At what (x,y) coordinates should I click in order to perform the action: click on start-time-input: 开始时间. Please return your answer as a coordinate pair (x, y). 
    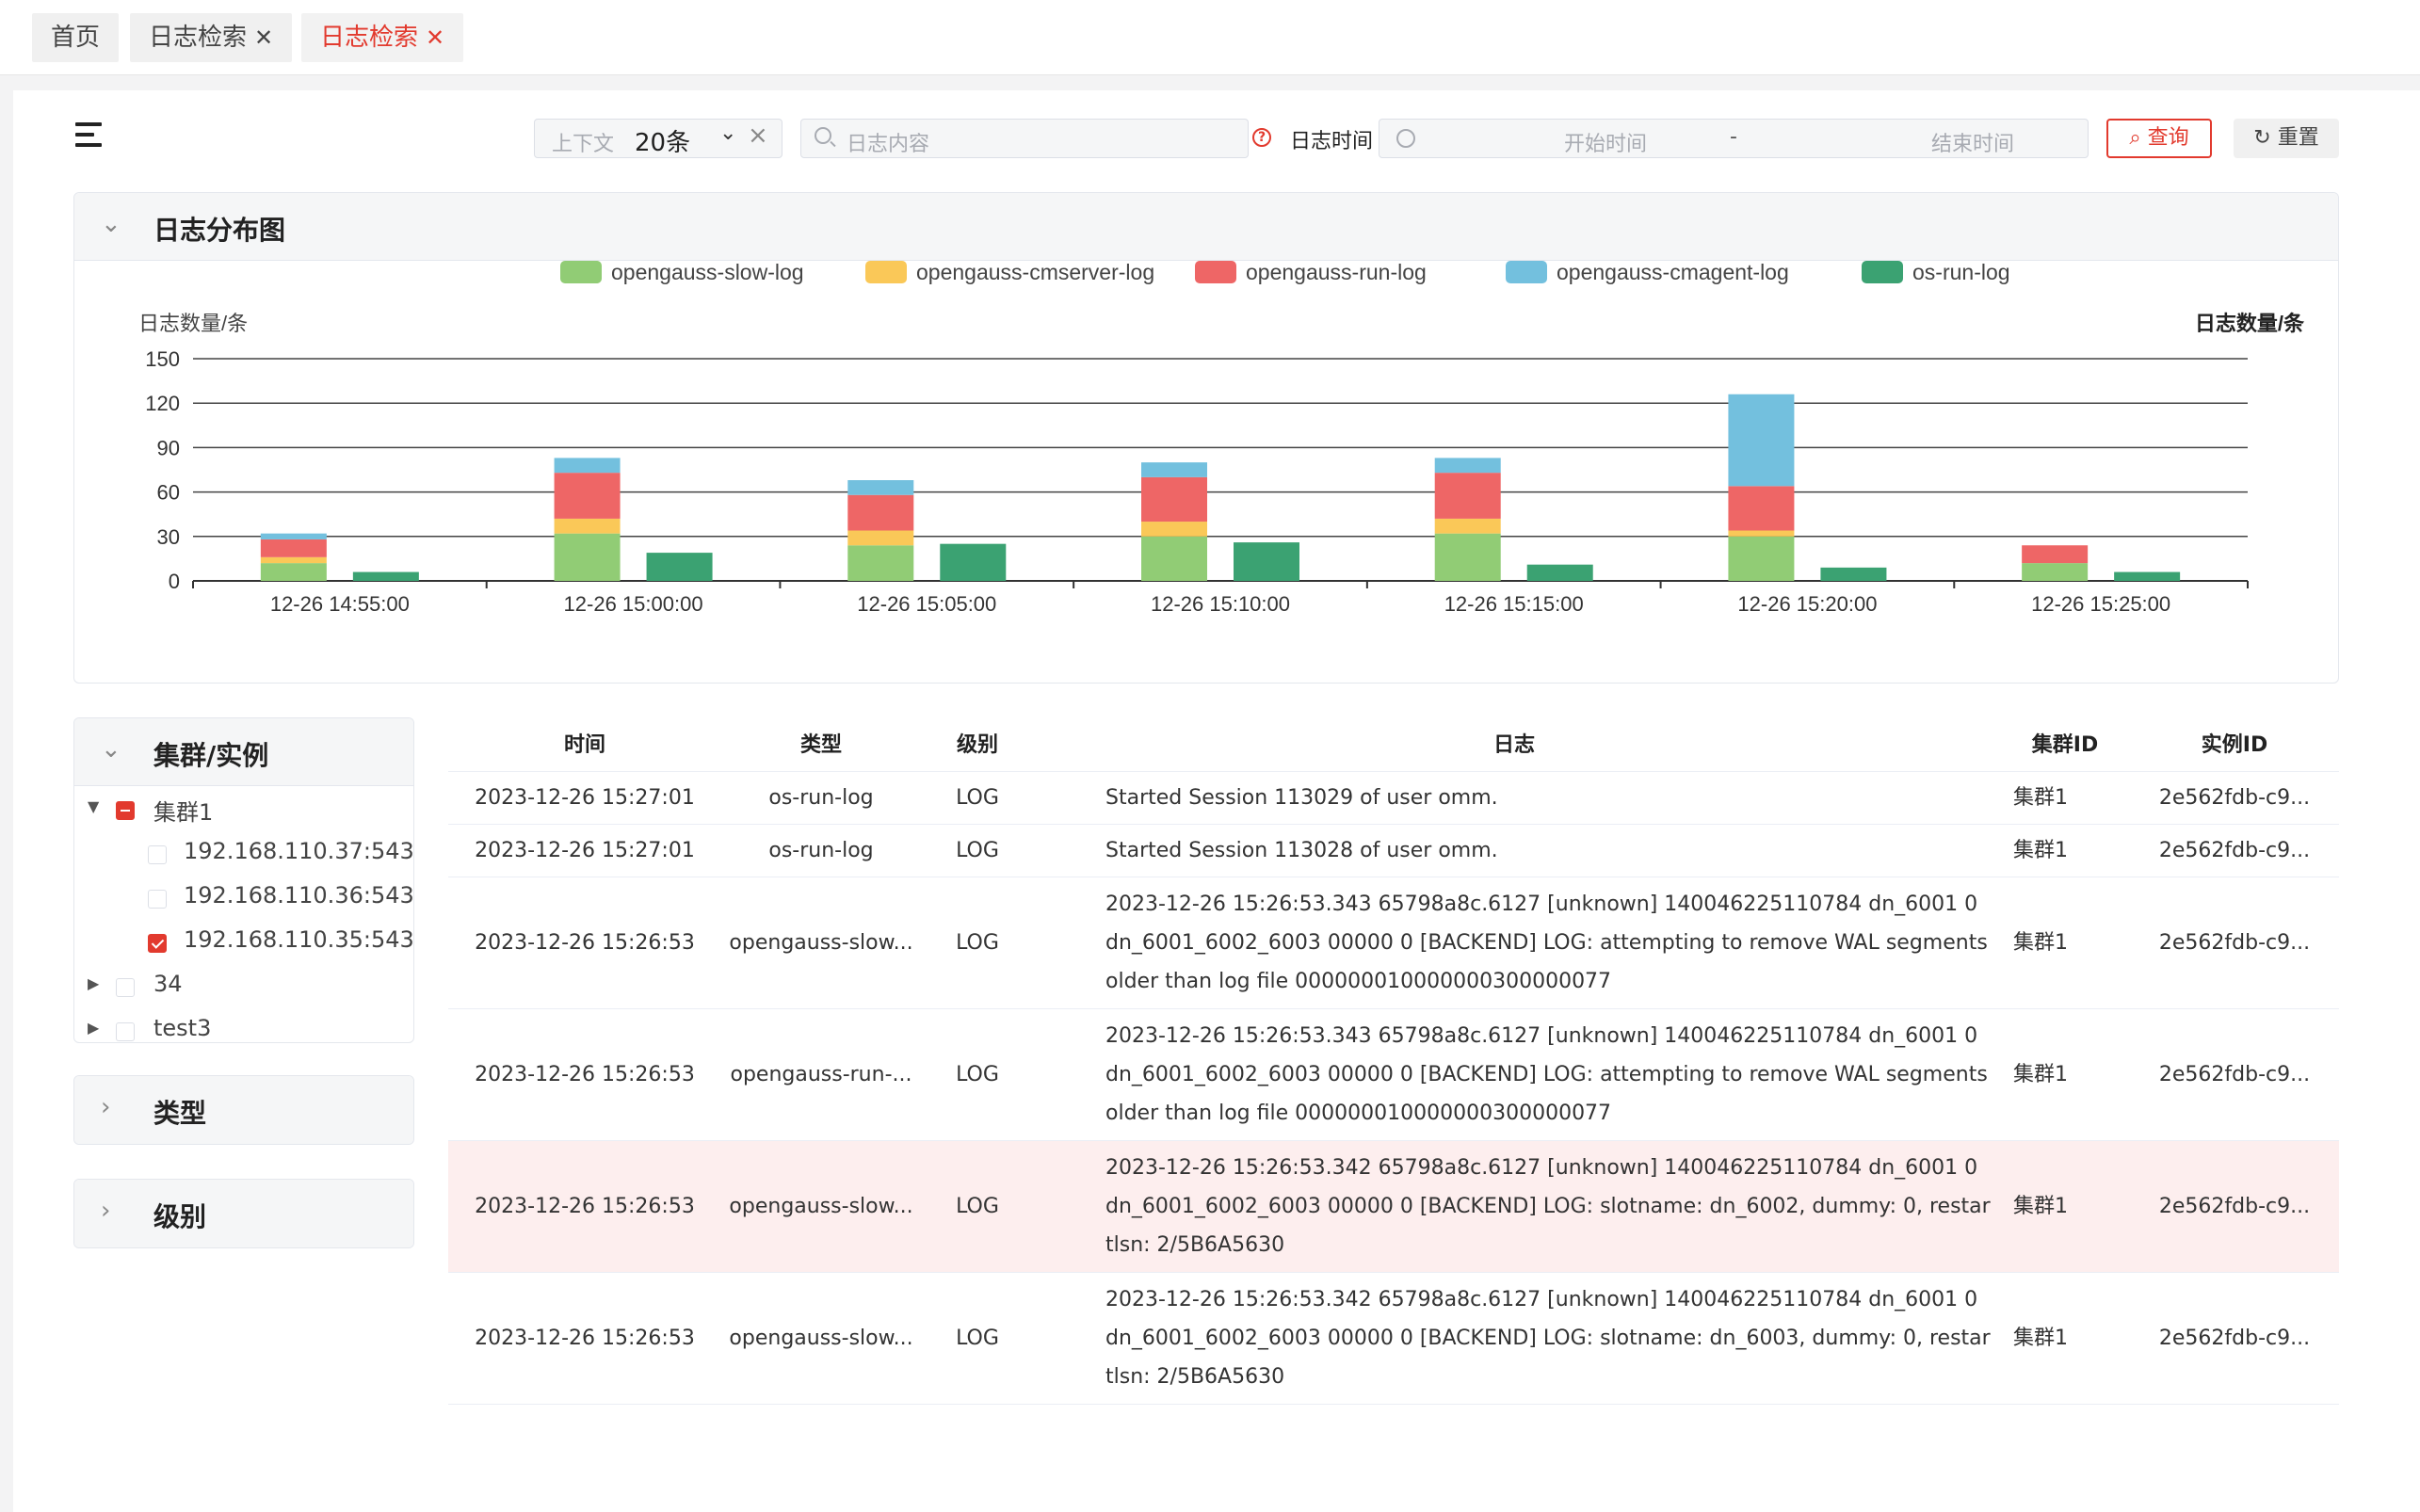
    Looking at the image, I should click on (1605, 144).